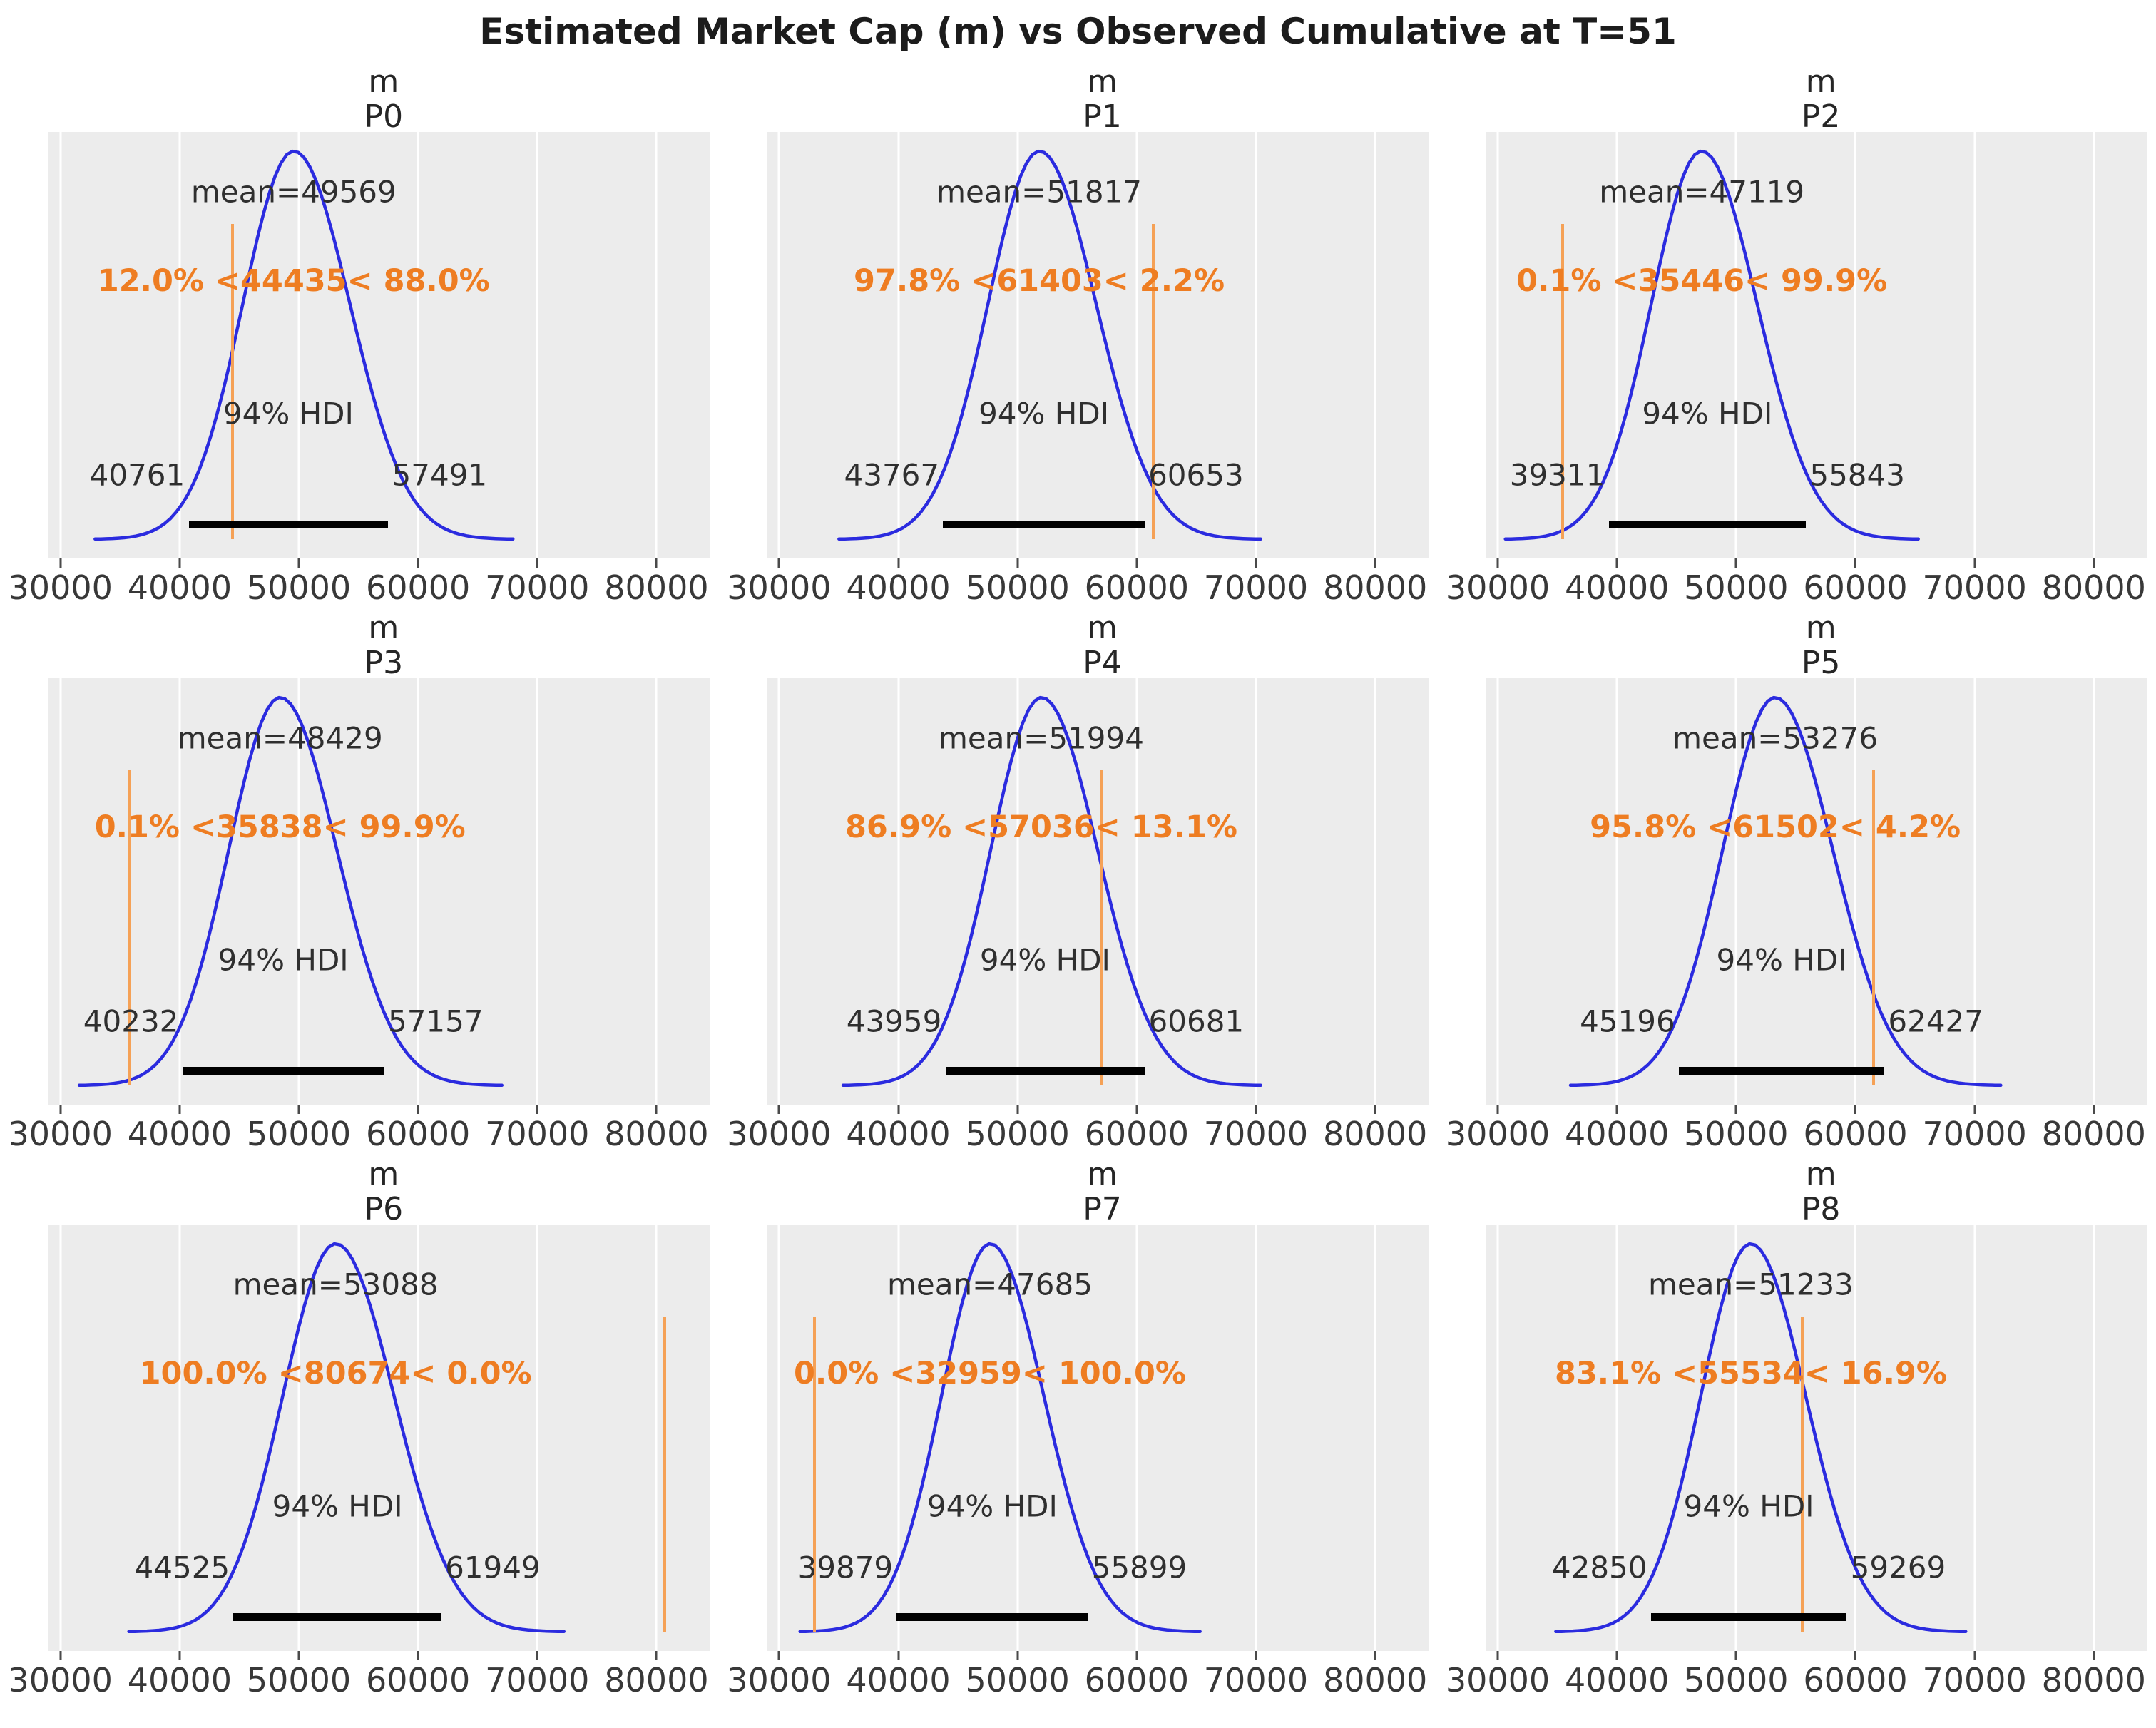 This screenshot has height=1728, width=2156. I want to click on hdi-high-label: 59269, so click(1898, 1567).